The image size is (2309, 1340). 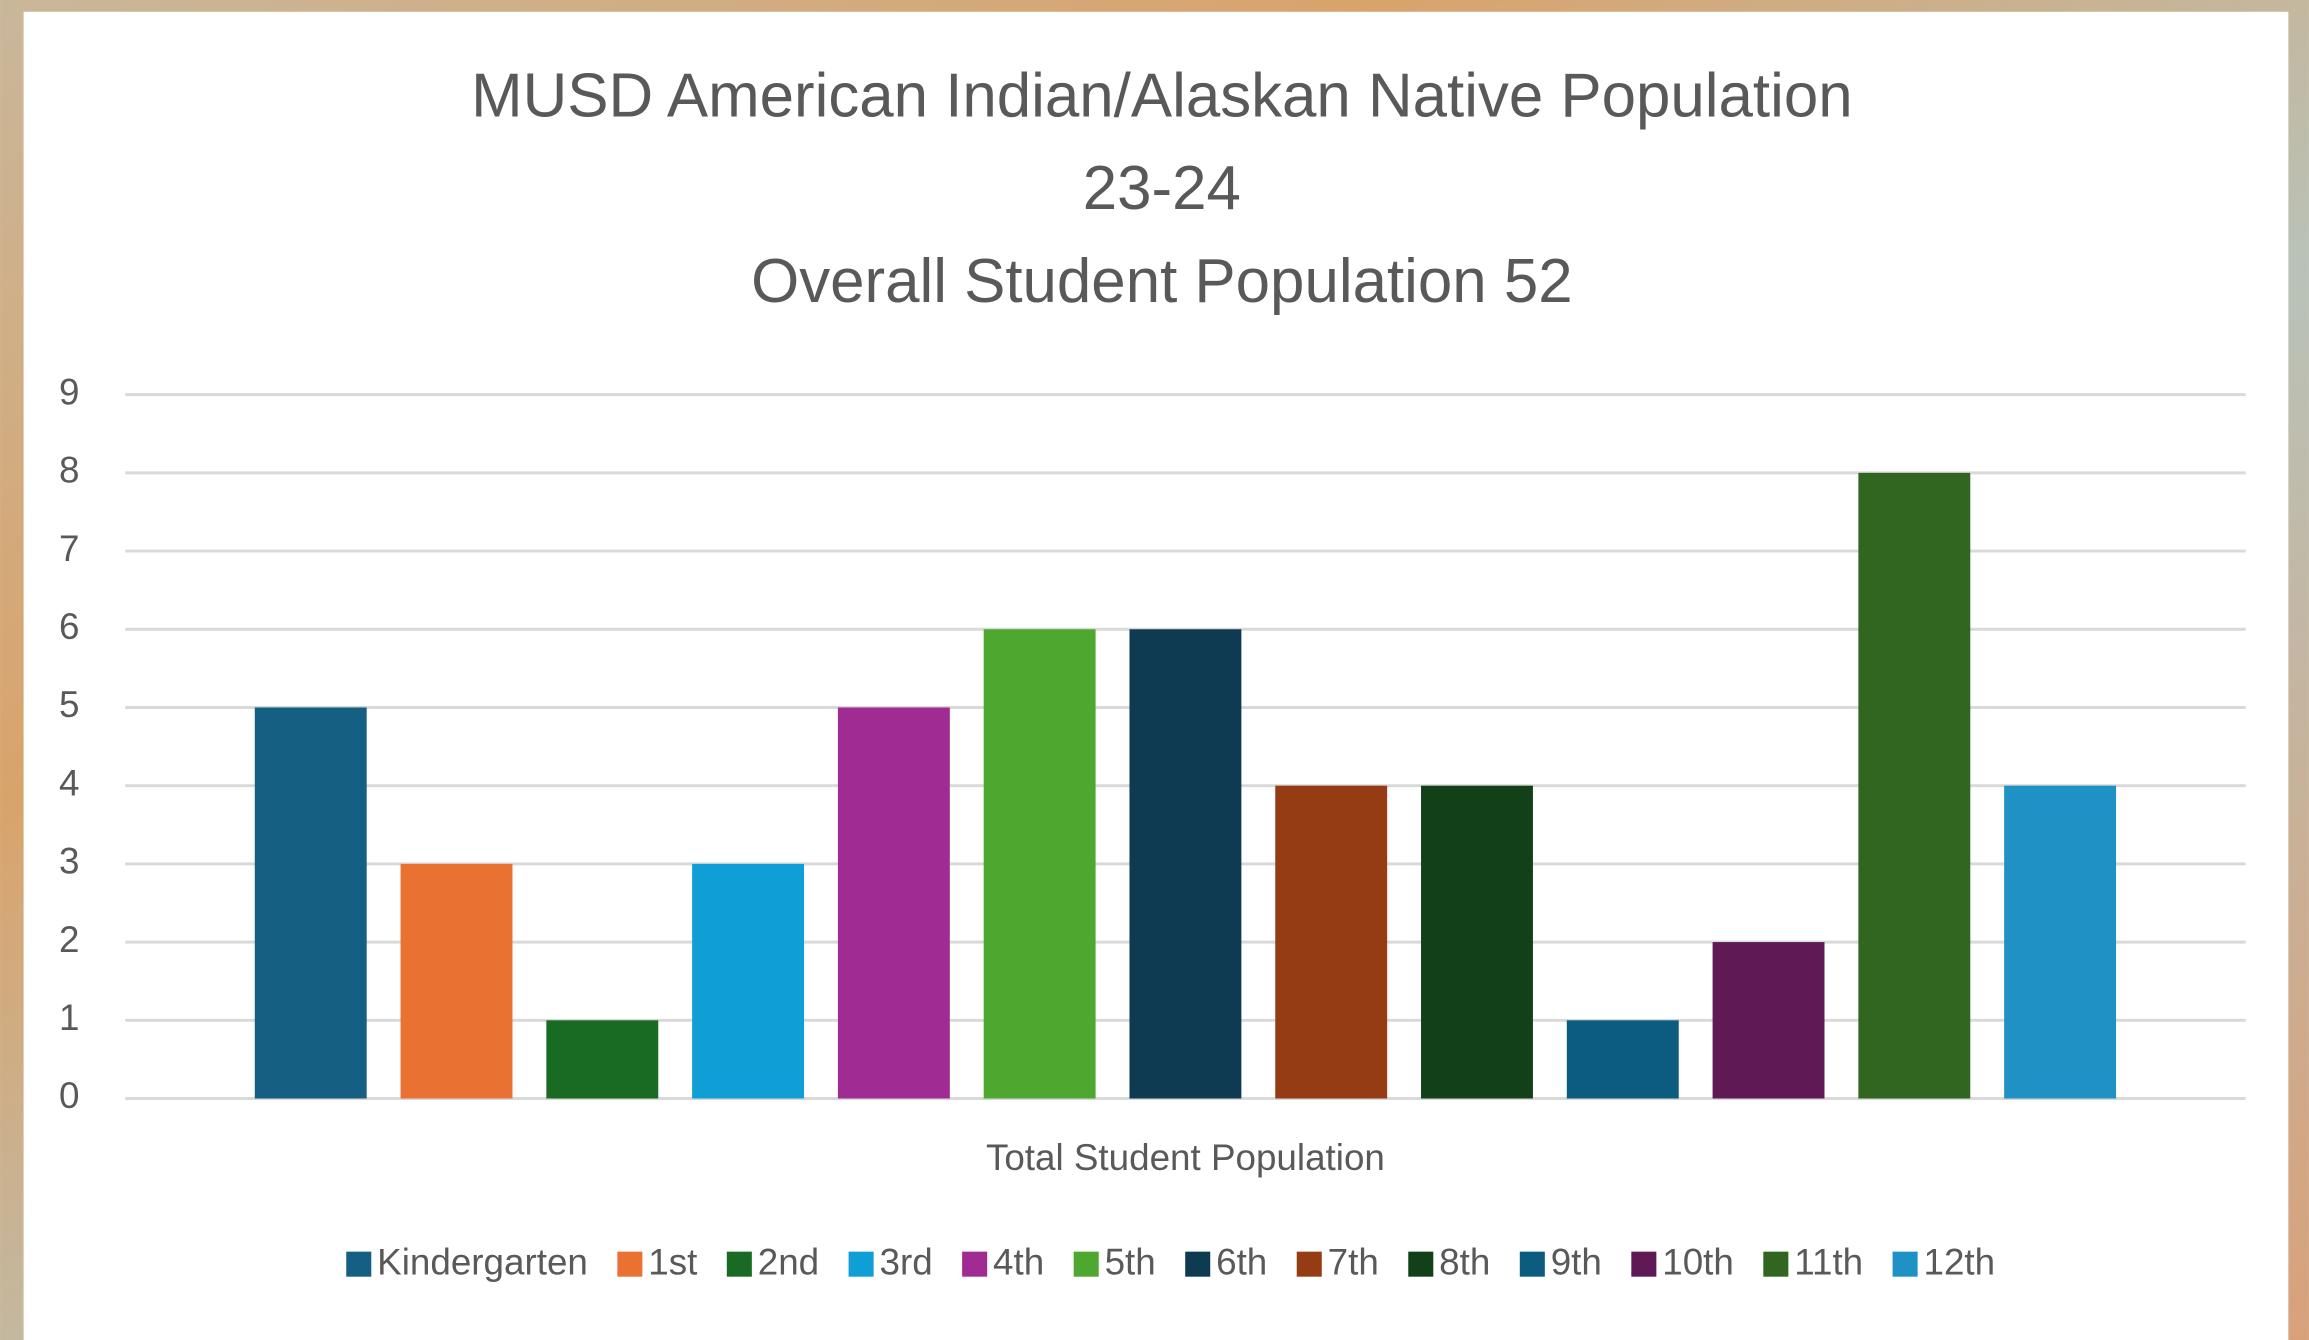 I want to click on legend-label: 1st, so click(x=672, y=1262).